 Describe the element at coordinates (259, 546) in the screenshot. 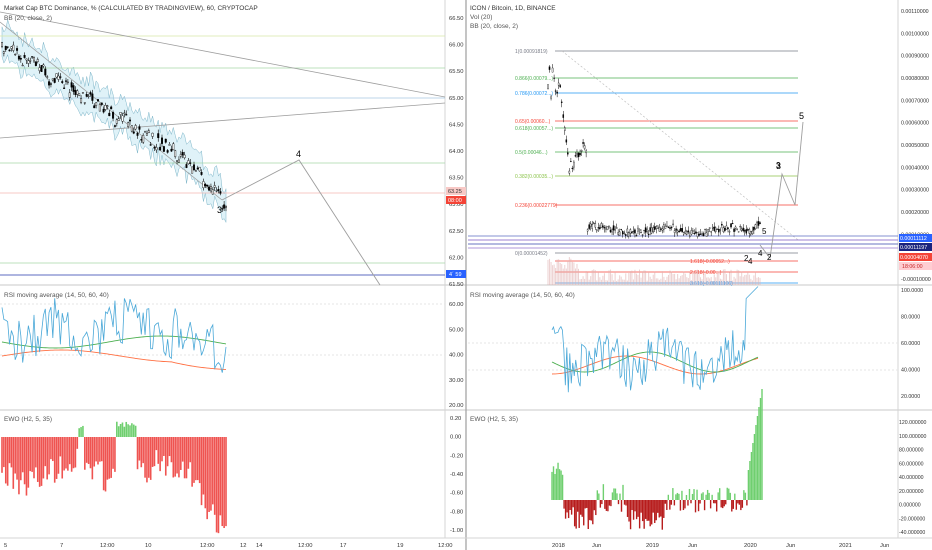

I see `left-time-tick: 14` at that location.